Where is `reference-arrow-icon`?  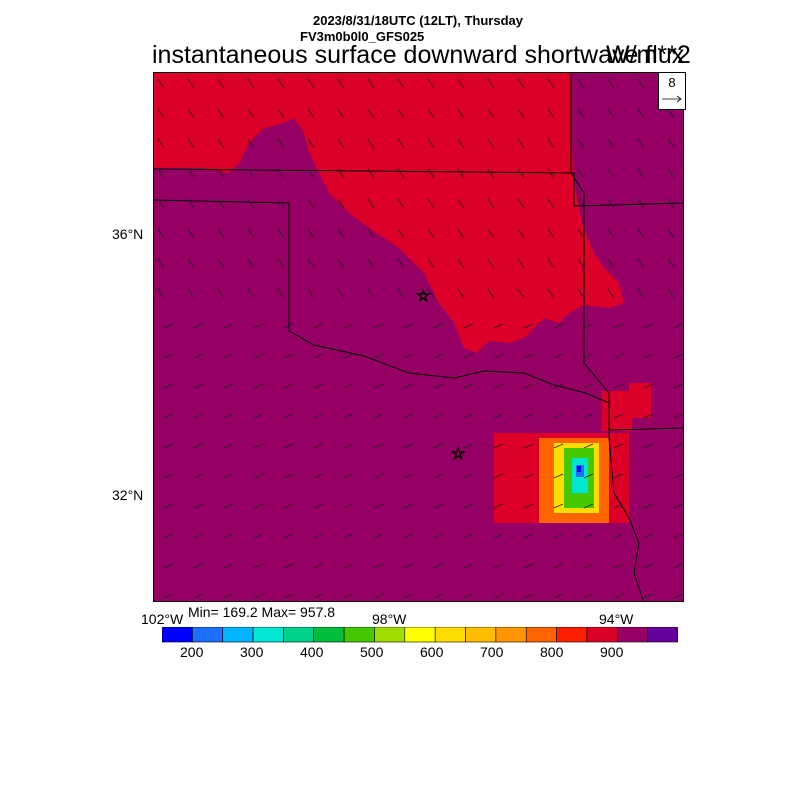 reference-arrow-icon is located at coordinates (672, 99).